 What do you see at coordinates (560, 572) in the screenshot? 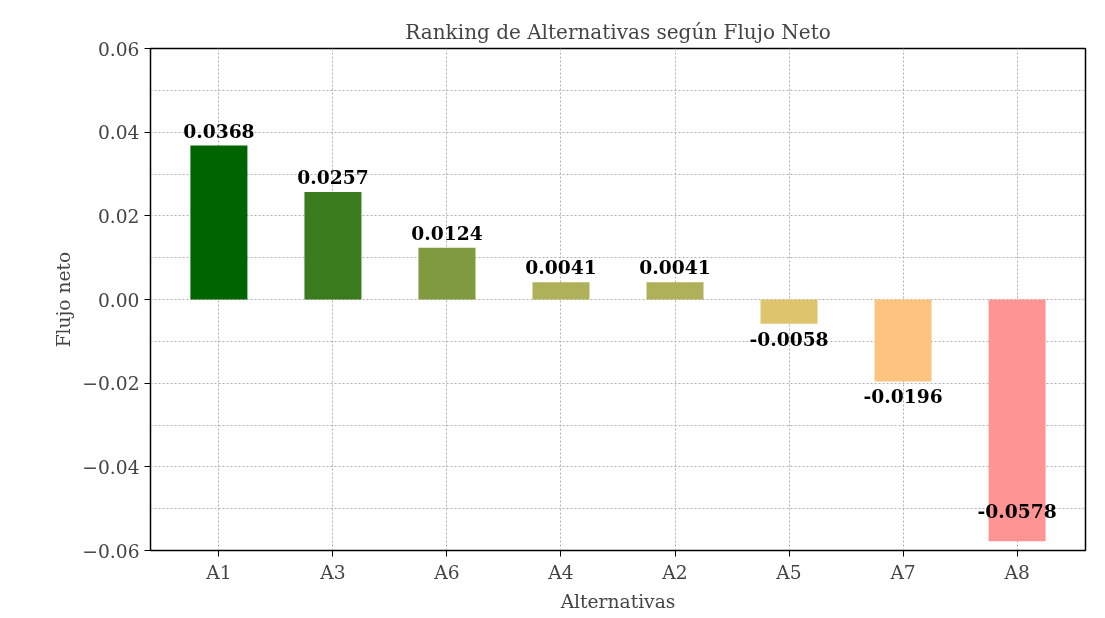
I see `x-tick-label: A4` at bounding box center [560, 572].